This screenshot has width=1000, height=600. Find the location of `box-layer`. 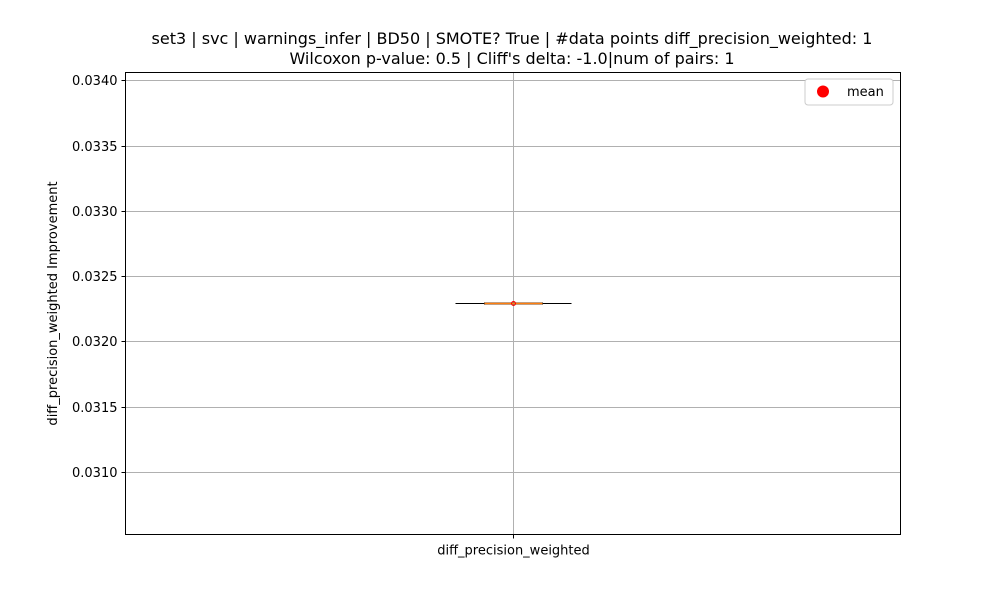

box-layer is located at coordinates (513, 303).